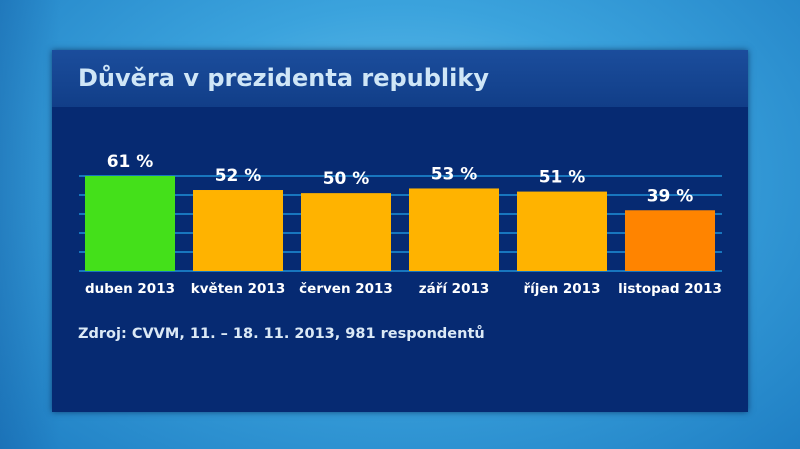 This screenshot has height=449, width=800. I want to click on category-label-6: listopad 2013, so click(670, 289).